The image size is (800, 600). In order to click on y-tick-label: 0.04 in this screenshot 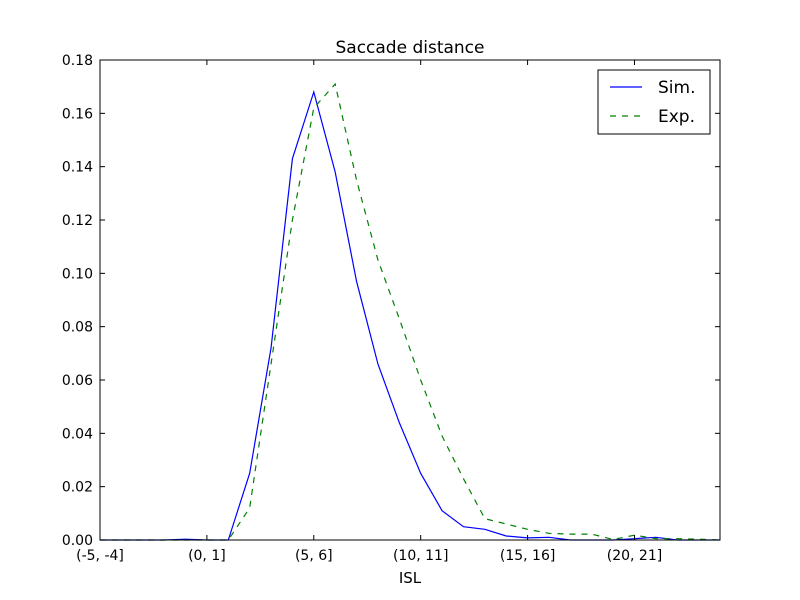, I will do `click(77, 434)`.